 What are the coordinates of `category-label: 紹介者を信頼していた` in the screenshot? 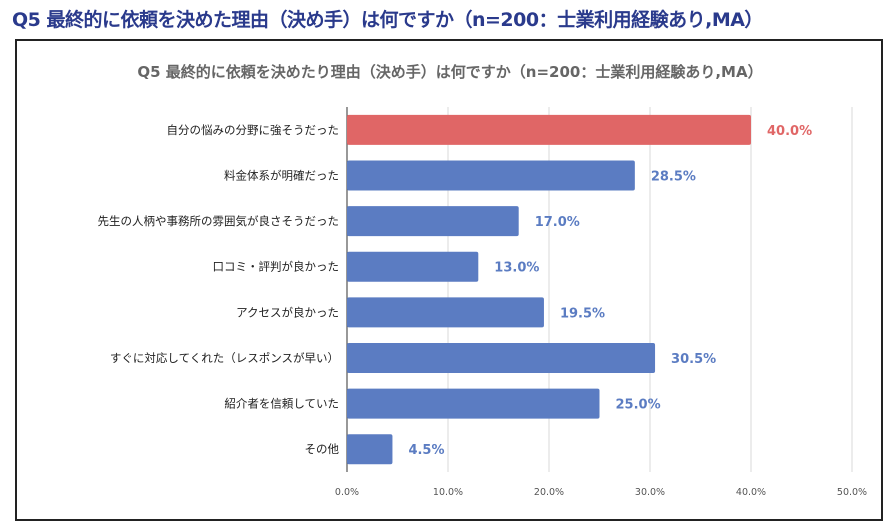 It's located at (281, 404).